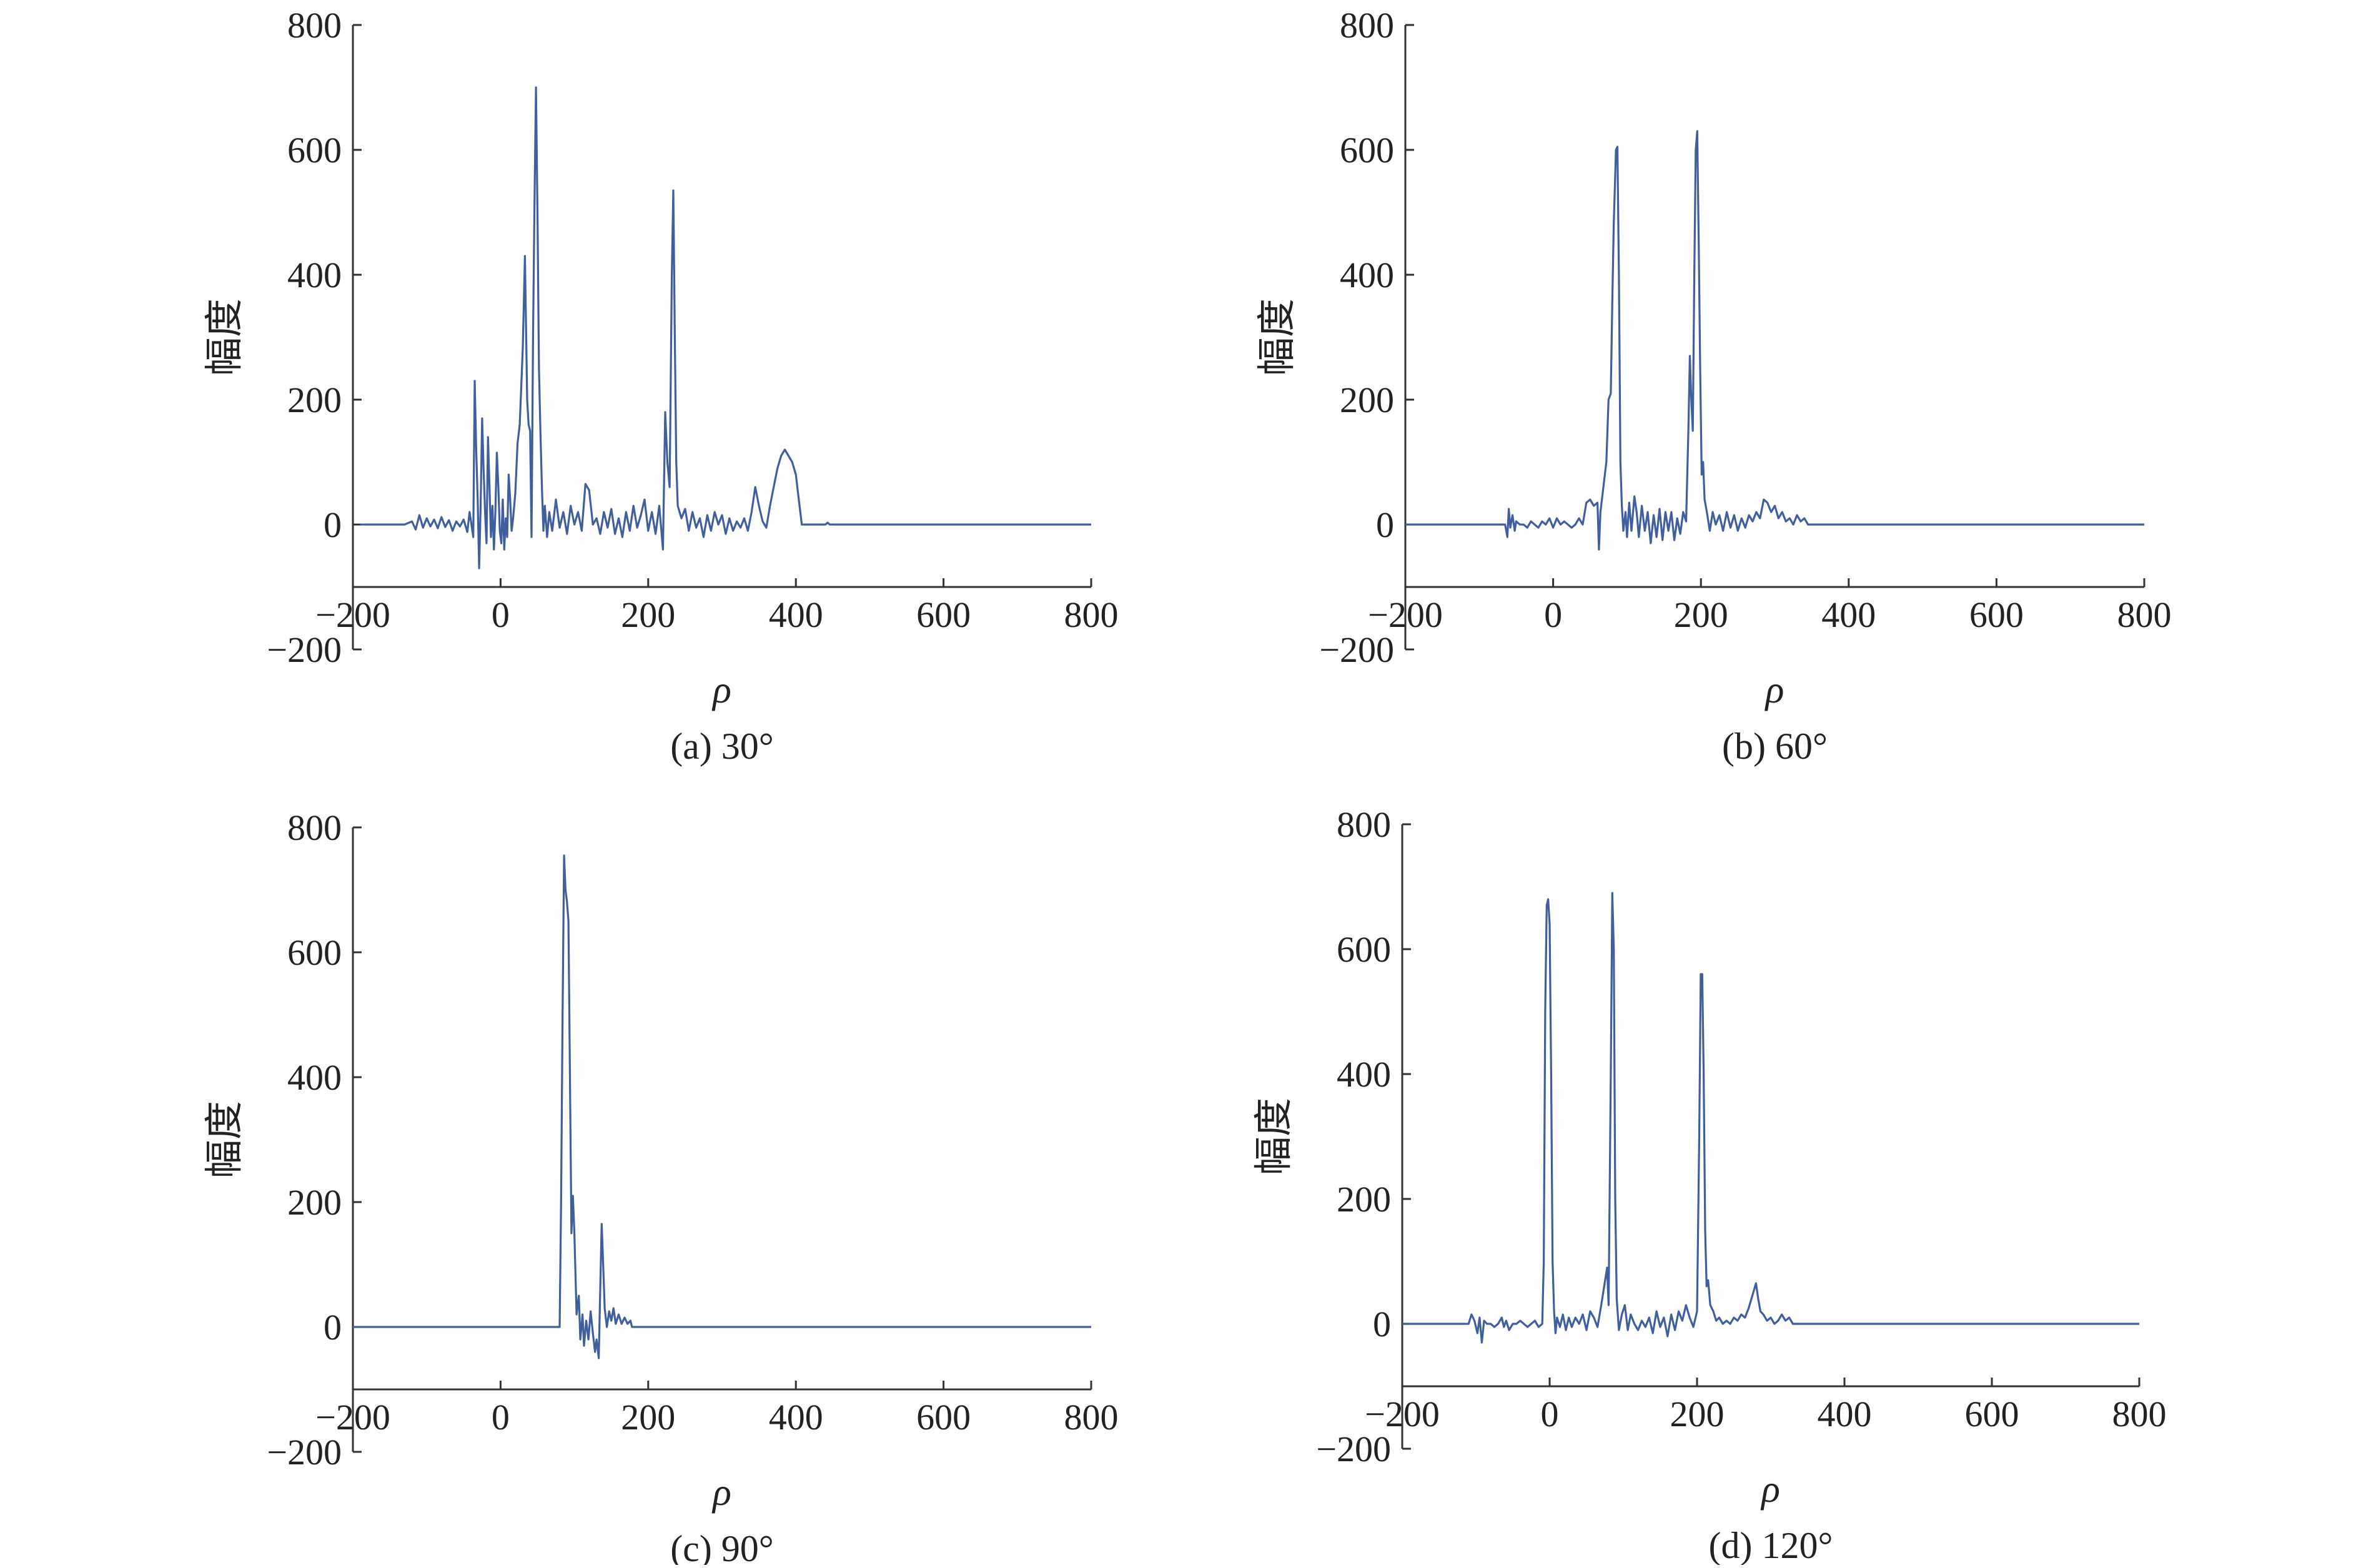 The width and height of the screenshot is (2361, 1568). What do you see at coordinates (1771, 1545) in the screenshot?
I see `subplot-caption: (d) 120°` at bounding box center [1771, 1545].